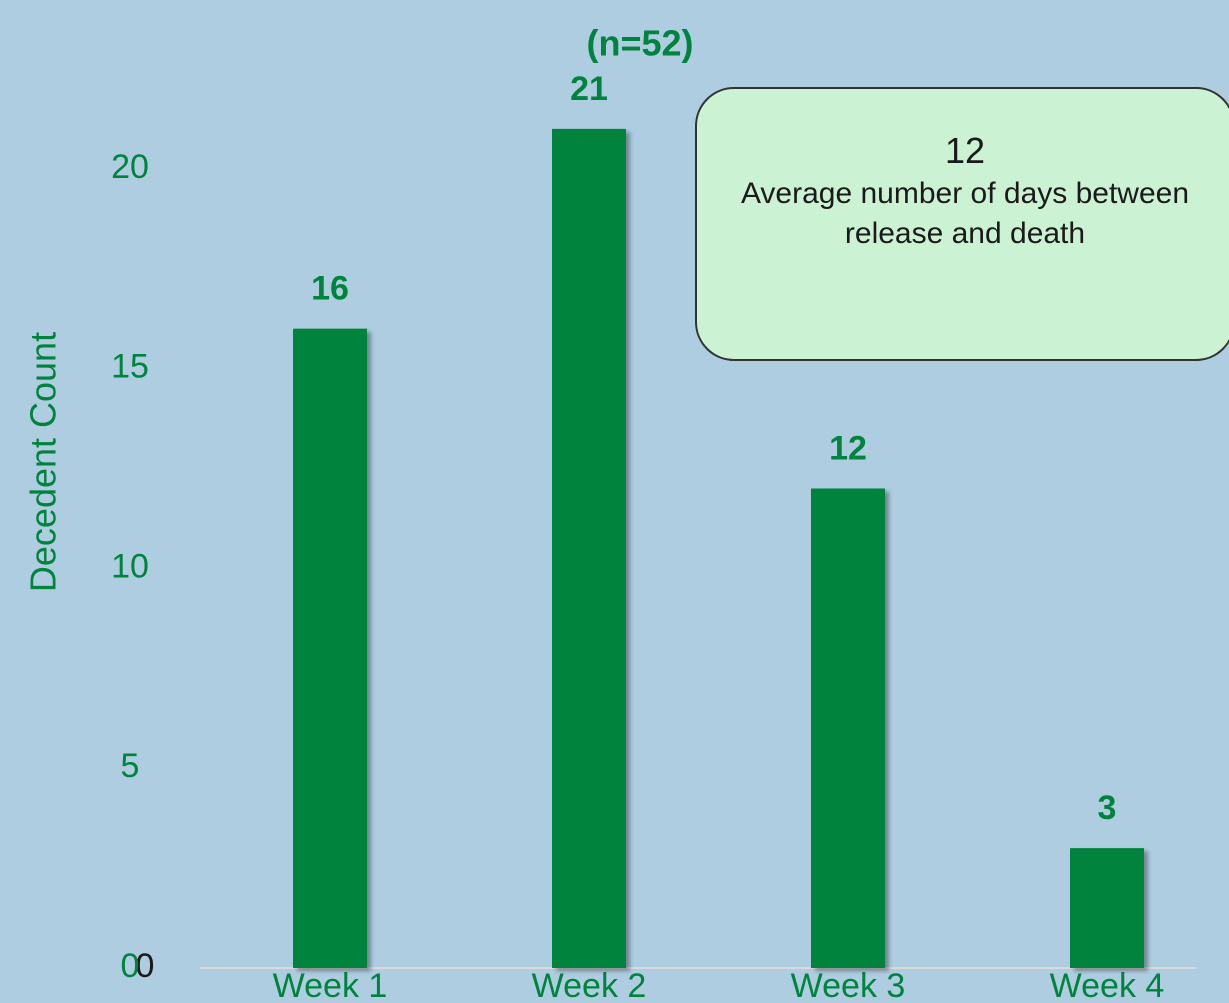 This screenshot has height=1003, width=1229. What do you see at coordinates (330, 289) in the screenshot?
I see `data-label: 16` at bounding box center [330, 289].